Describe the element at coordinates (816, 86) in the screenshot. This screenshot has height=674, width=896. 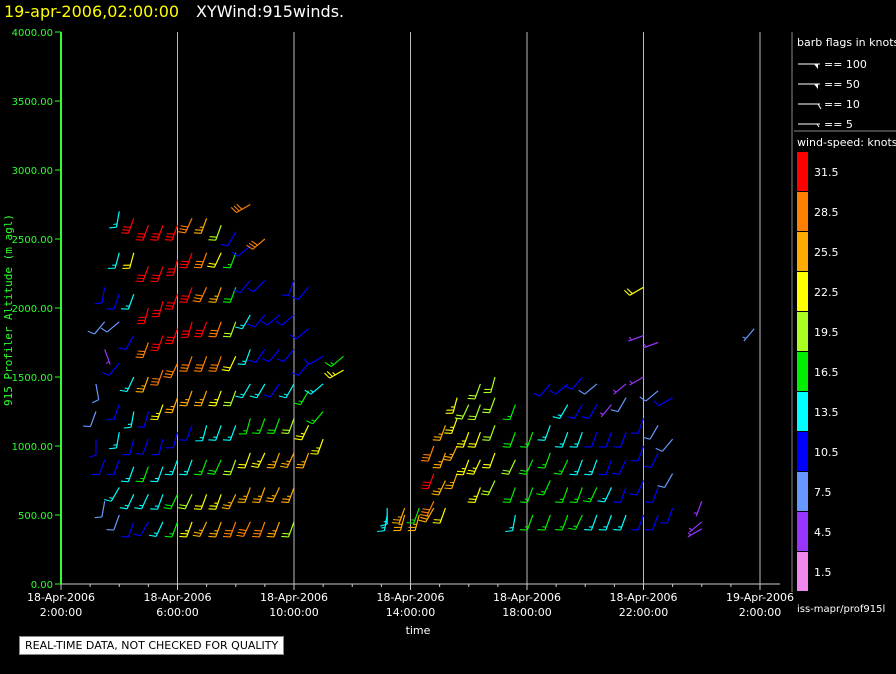
I see `legend-barb-pennant` at that location.